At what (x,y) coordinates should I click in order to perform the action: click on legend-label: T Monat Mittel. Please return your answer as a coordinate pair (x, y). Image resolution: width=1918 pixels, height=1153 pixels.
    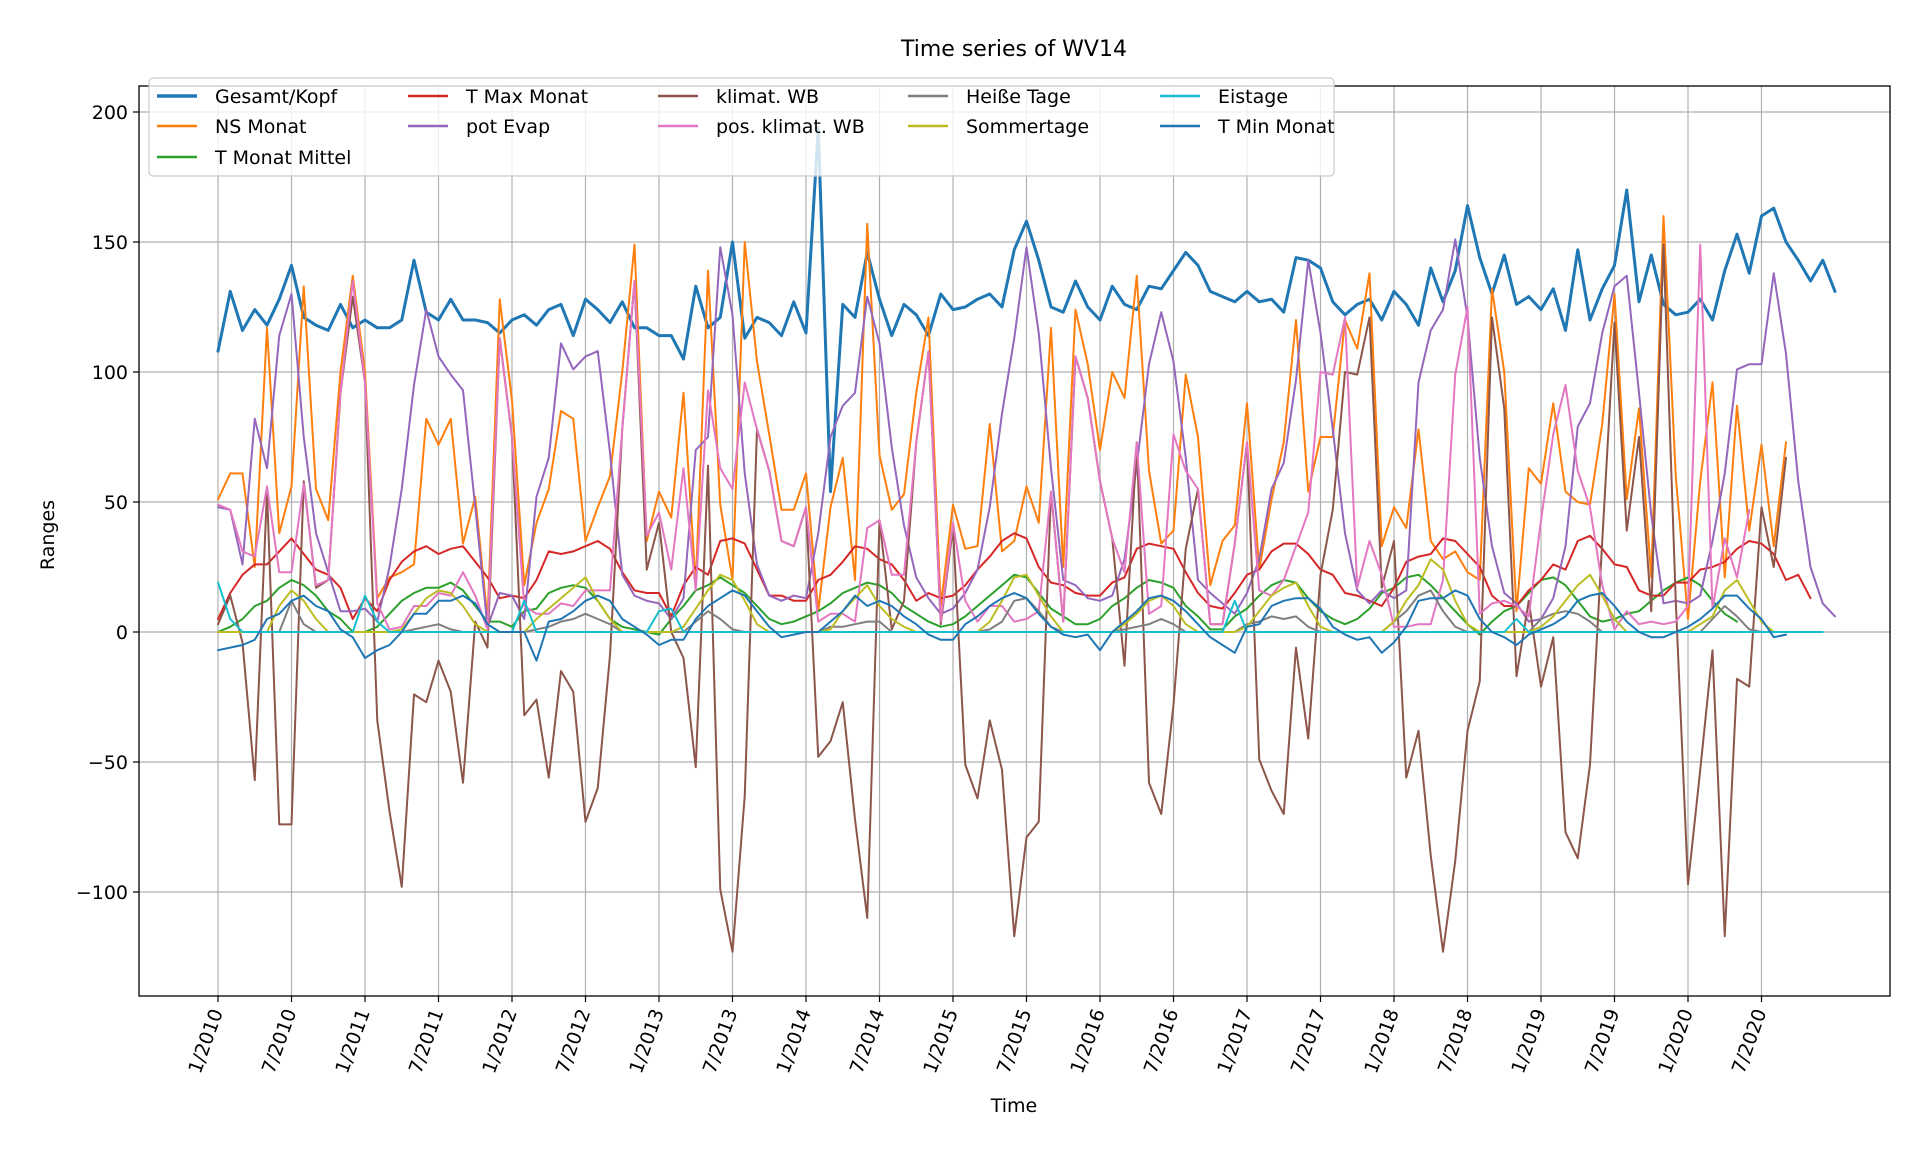
    Looking at the image, I should click on (282, 158).